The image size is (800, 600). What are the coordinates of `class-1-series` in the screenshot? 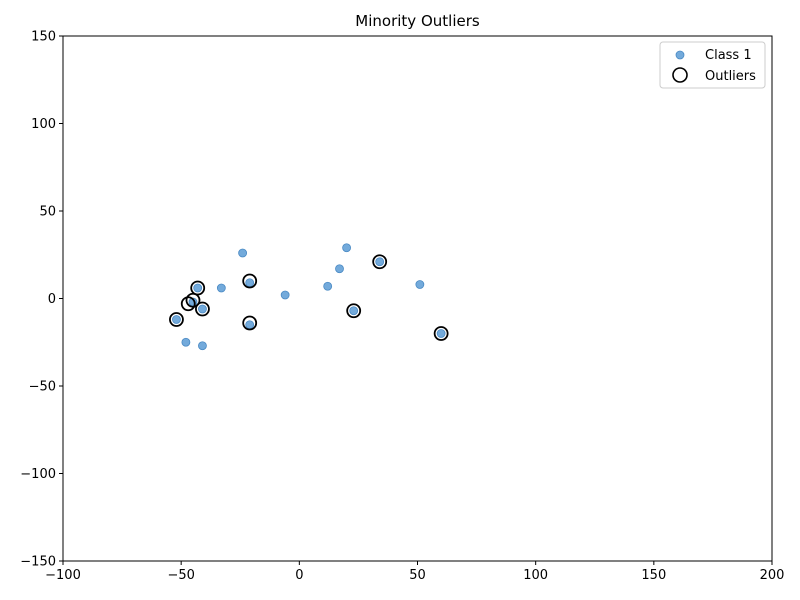 It's located at (309, 297).